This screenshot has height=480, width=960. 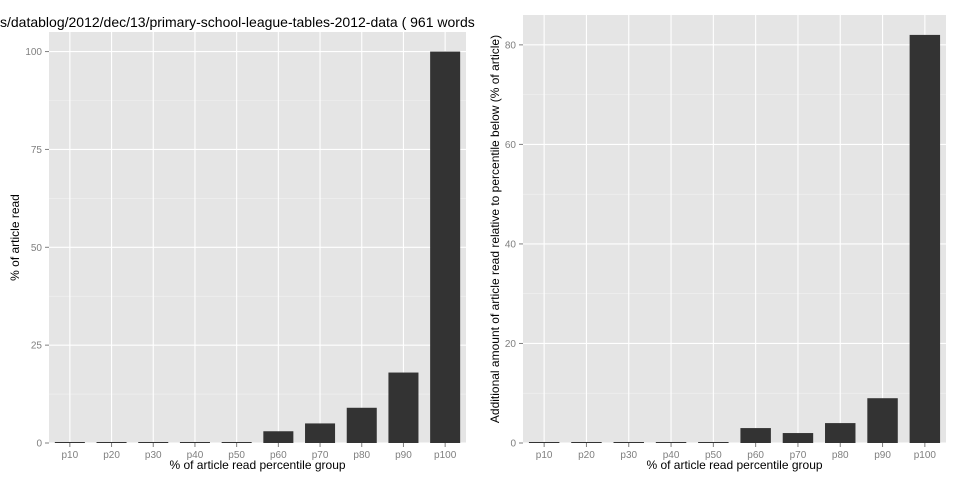 What do you see at coordinates (15, 237) in the screenshot?
I see `y-axis-title: % of article read` at bounding box center [15, 237].